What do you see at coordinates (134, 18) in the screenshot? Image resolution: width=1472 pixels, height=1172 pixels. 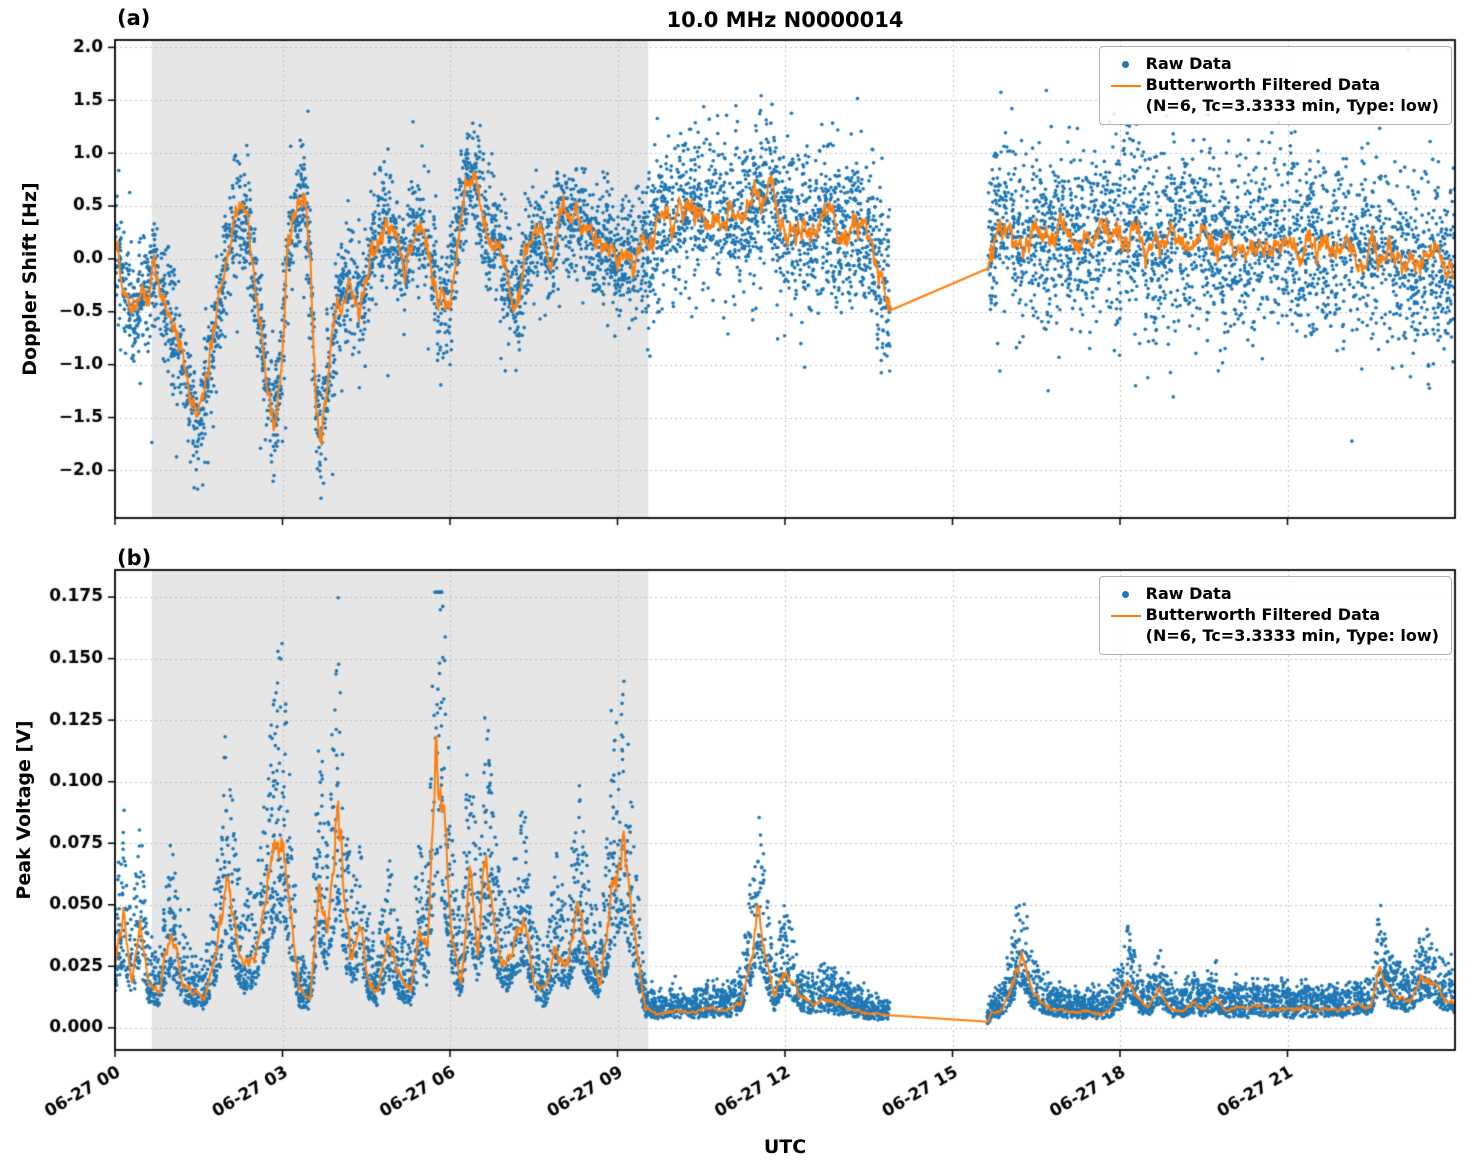 I see `panel-a-label: (a)` at bounding box center [134, 18].